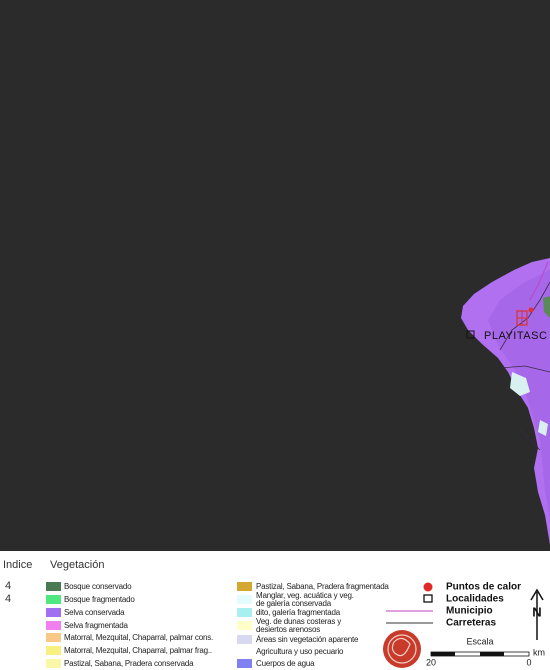 This screenshot has height=670, width=550. What do you see at coordinates (300, 651) in the screenshot?
I see `vegetation-label: Agricultura y uso pecuario` at bounding box center [300, 651].